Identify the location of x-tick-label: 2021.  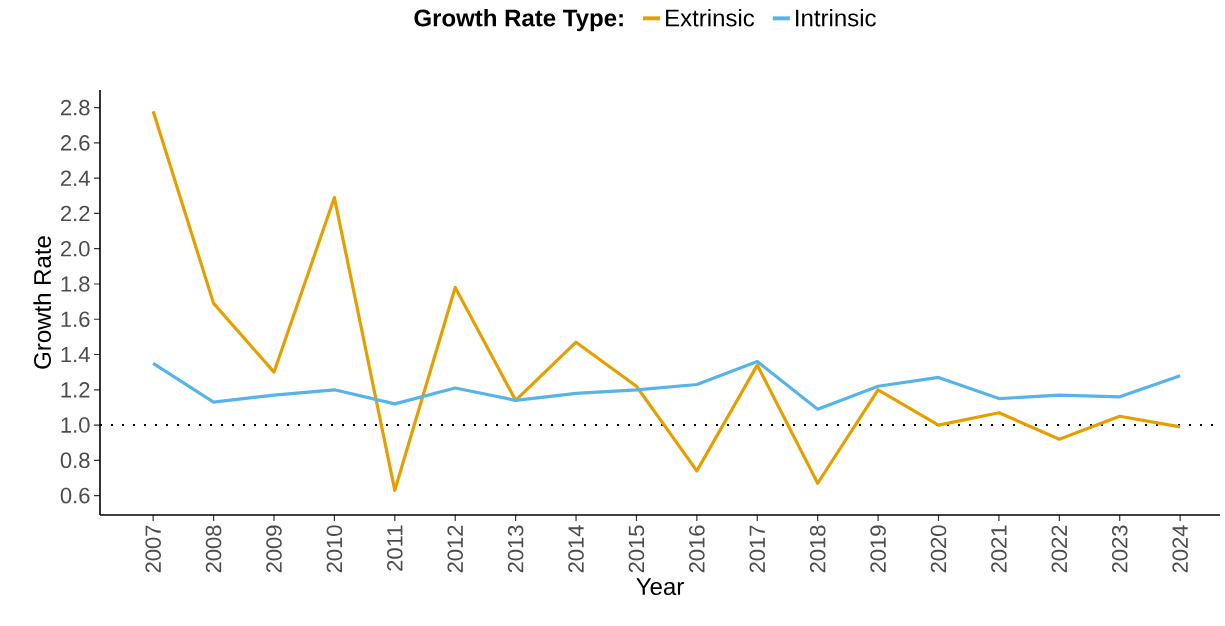
(999, 549).